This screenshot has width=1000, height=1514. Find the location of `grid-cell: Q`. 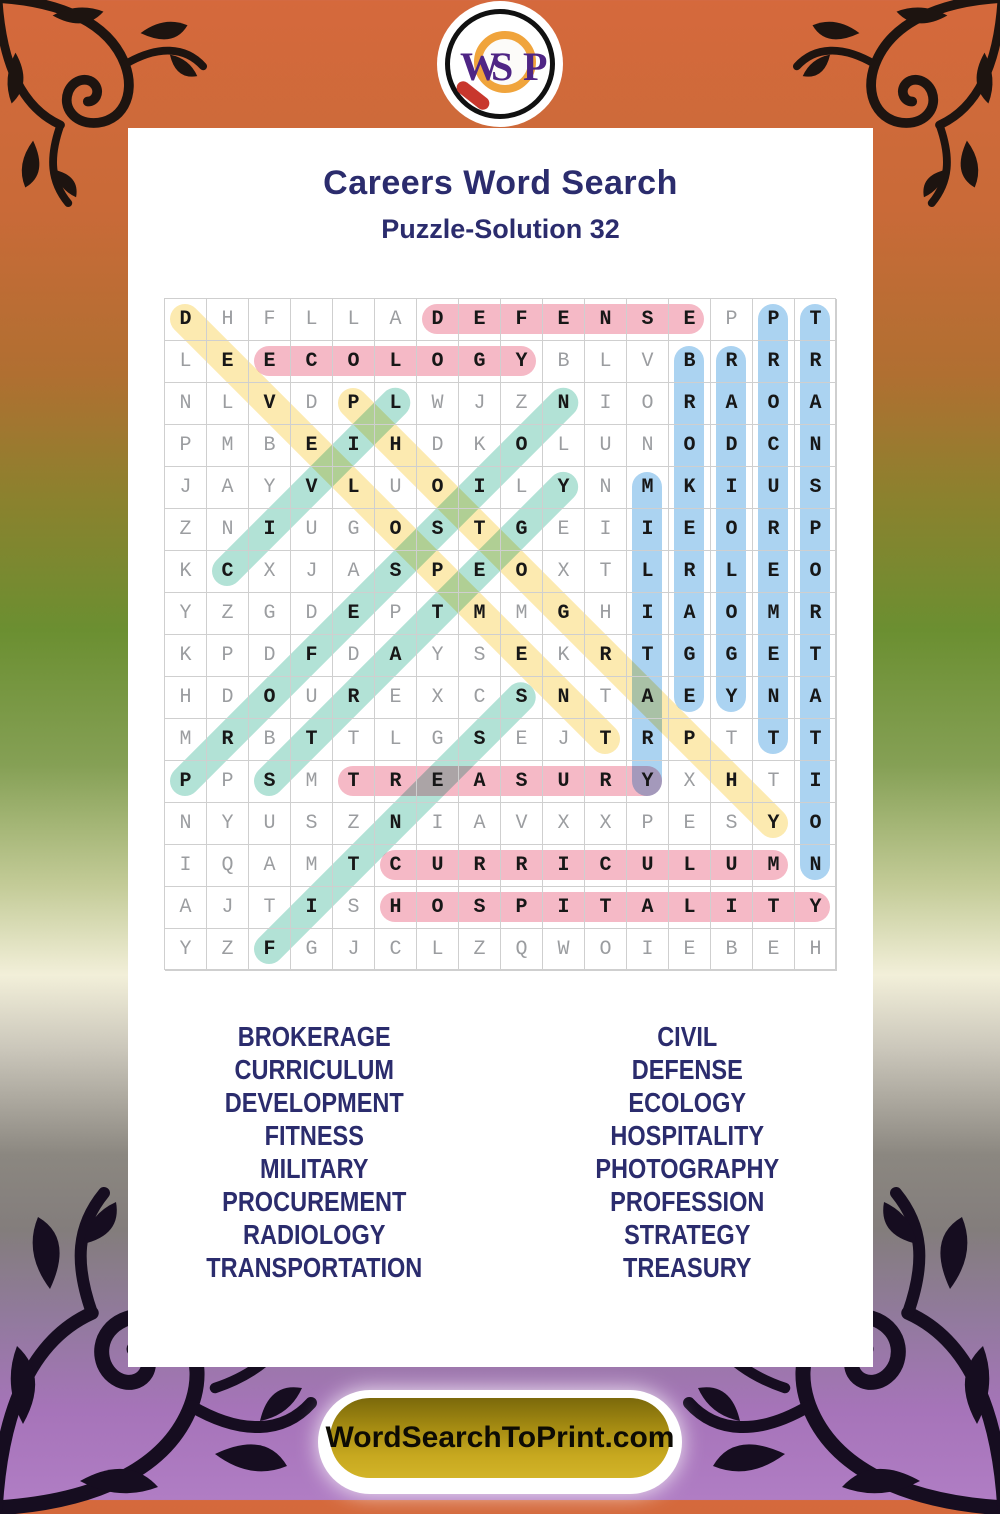

grid-cell: Q is located at coordinates (228, 866).